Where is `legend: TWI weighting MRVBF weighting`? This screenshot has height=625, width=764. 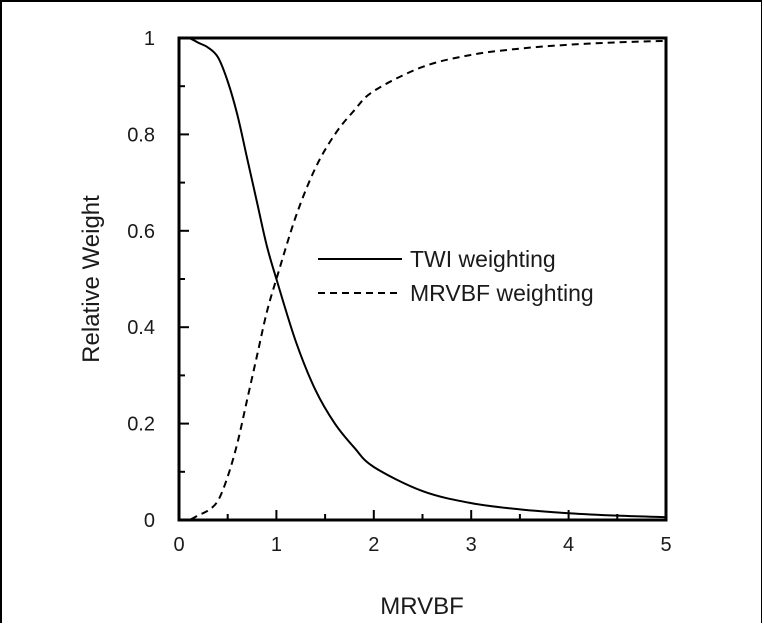 legend: TWI weighting MRVBF weighting is located at coordinates (456, 276).